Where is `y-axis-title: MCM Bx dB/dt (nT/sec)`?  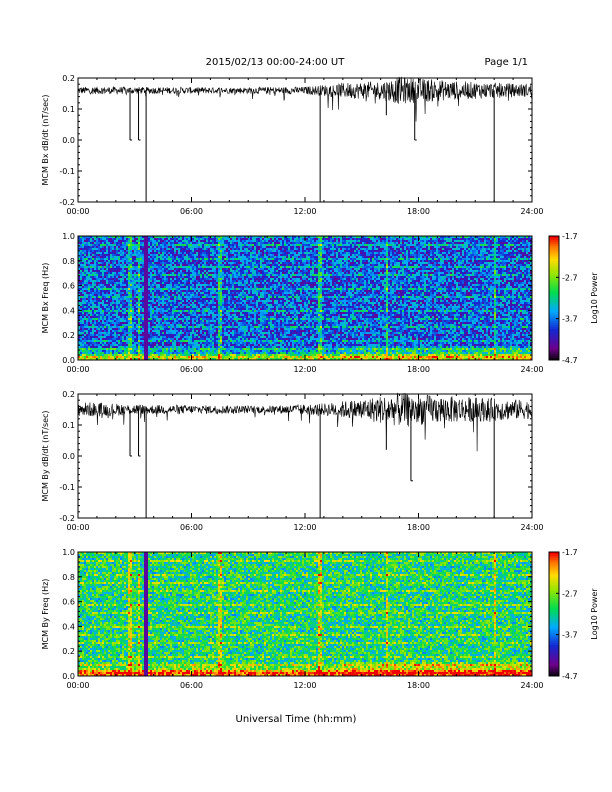
y-axis-title: MCM Bx dB/dt (nT/sec) is located at coordinates (45, 139).